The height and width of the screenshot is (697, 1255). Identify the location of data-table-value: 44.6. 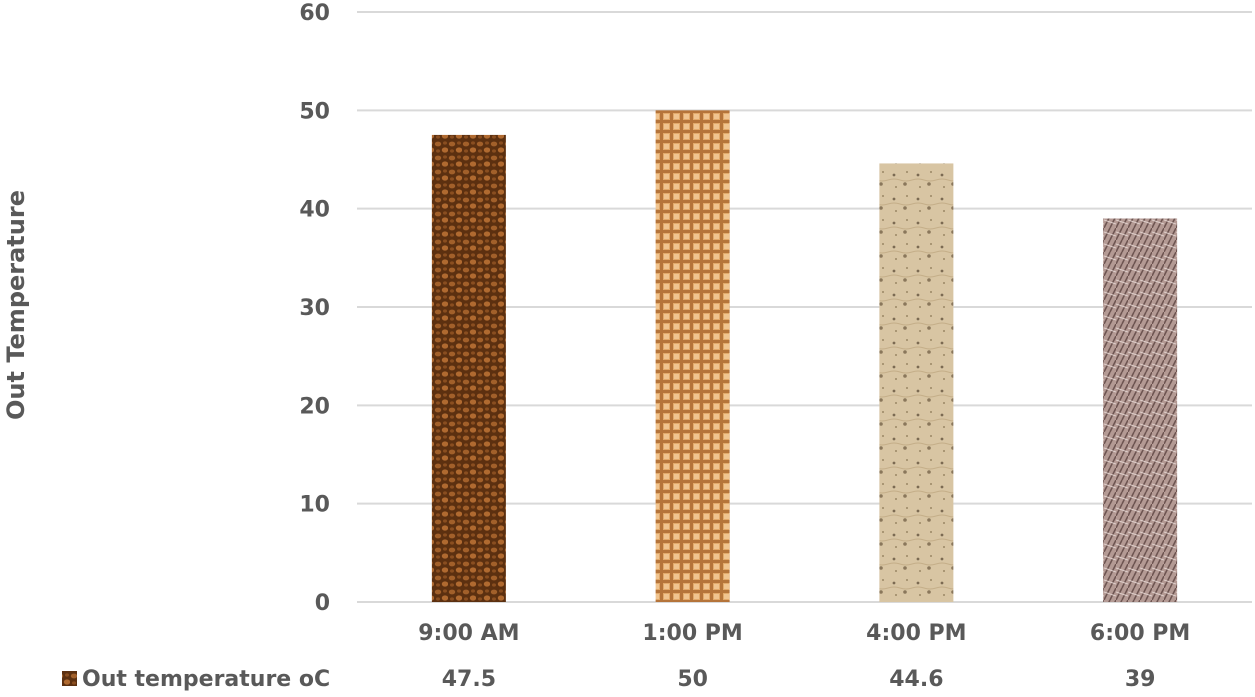
(916, 679).